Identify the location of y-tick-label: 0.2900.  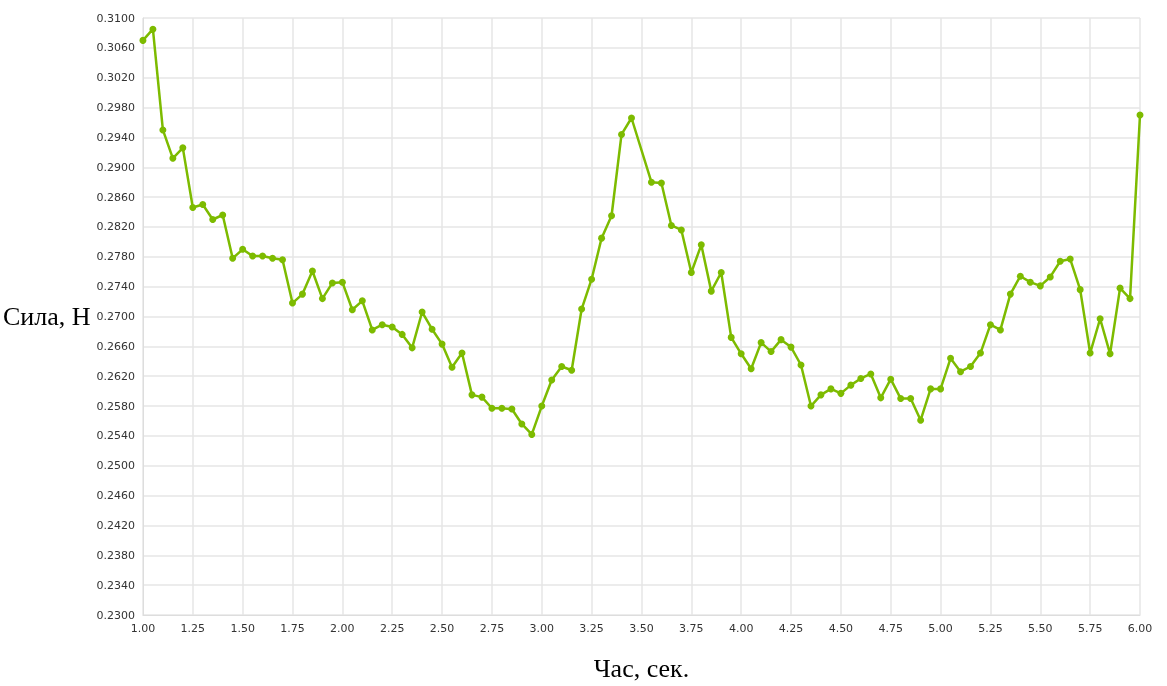
(115, 167).